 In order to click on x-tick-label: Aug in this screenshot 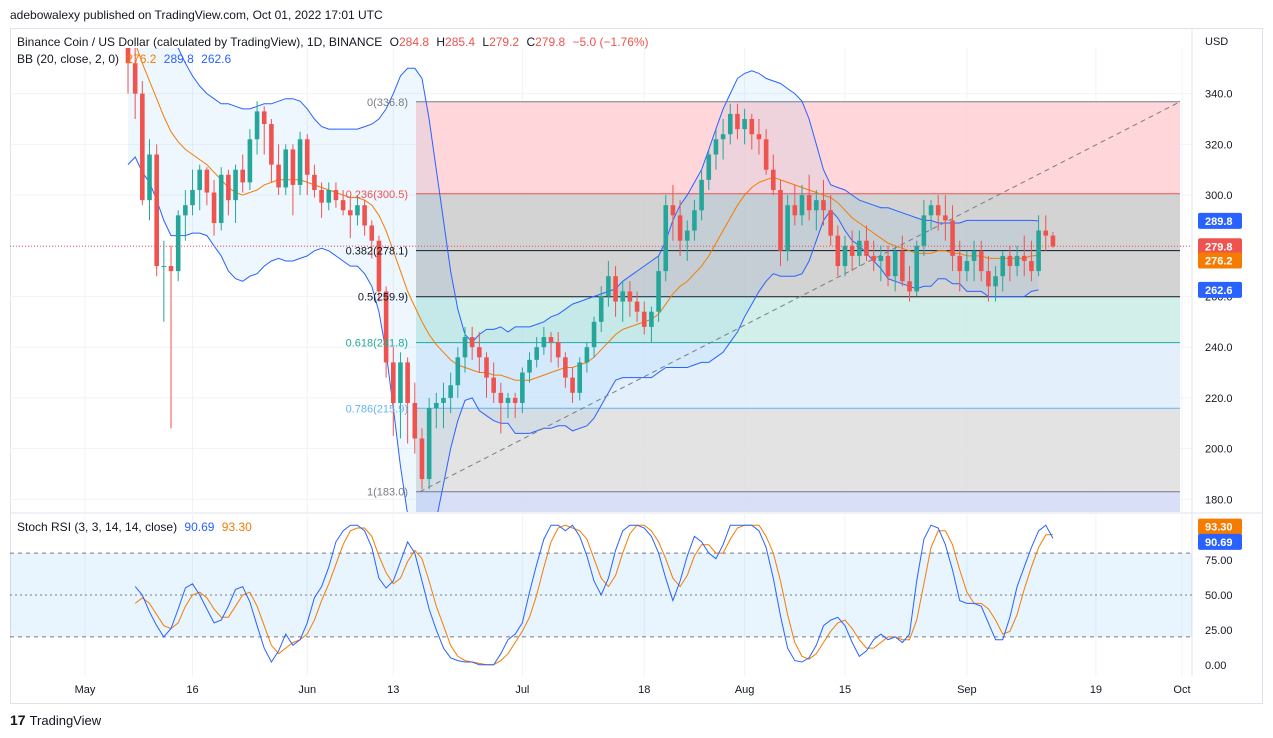, I will do `click(745, 690)`.